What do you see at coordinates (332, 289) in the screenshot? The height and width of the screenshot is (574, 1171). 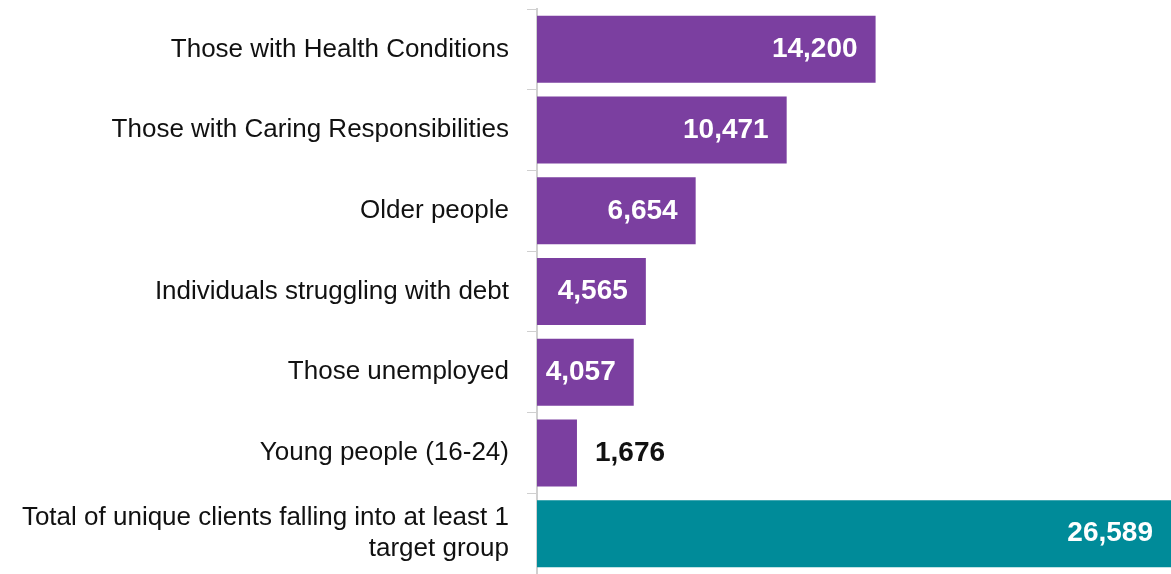 I see `y-tick-label: Individuals struggling with debt` at bounding box center [332, 289].